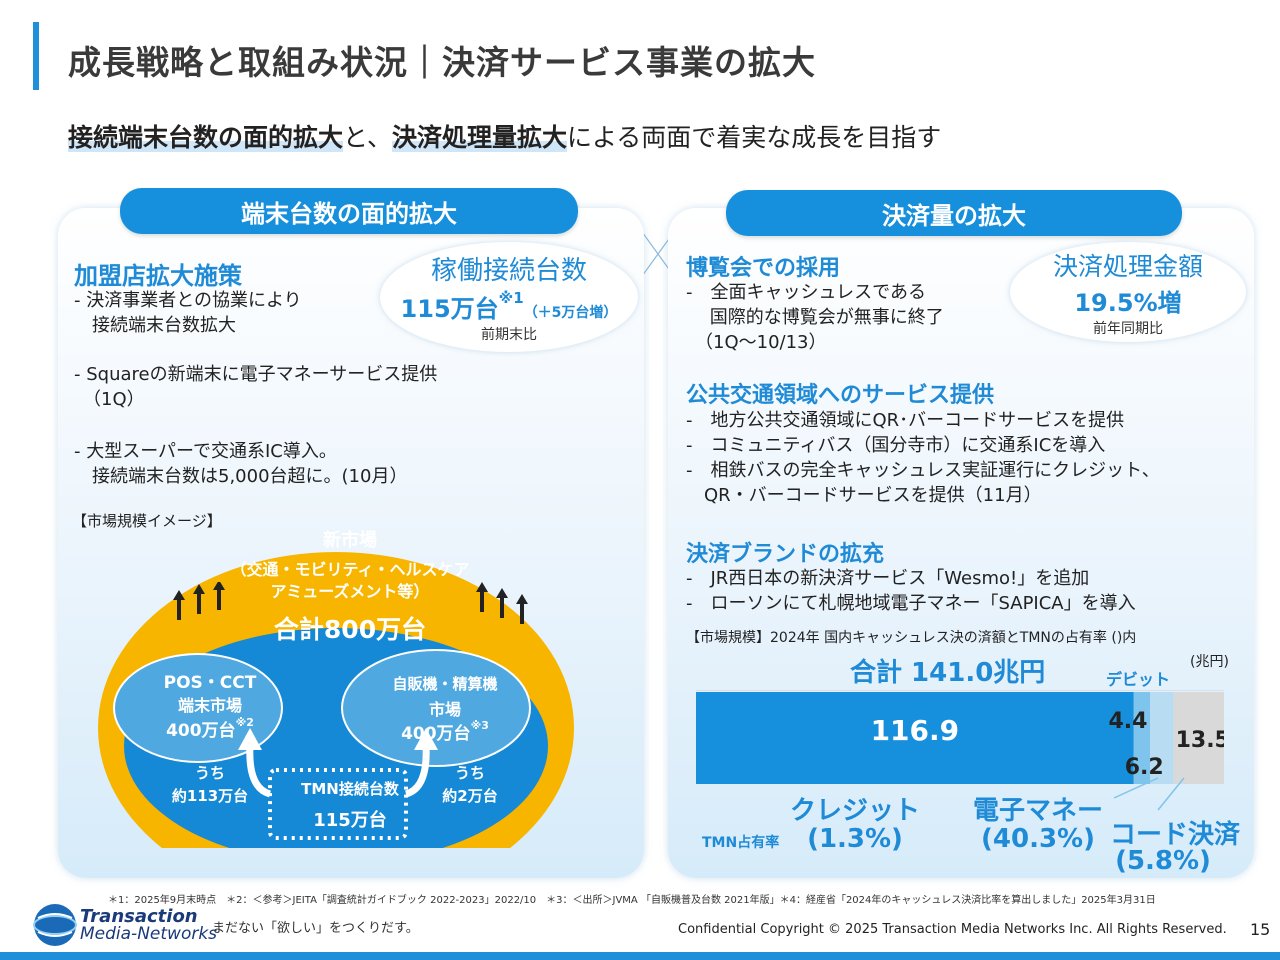 Image resolution: width=1280 pixels, height=960 pixels. What do you see at coordinates (336, 700) in the screenshot?
I see `market-diagram` at bounding box center [336, 700].